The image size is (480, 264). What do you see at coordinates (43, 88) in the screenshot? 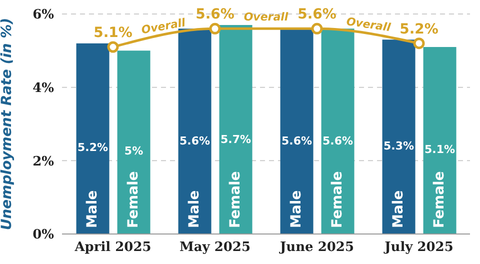
I see `y-tick-label: 4%` at bounding box center [43, 88].